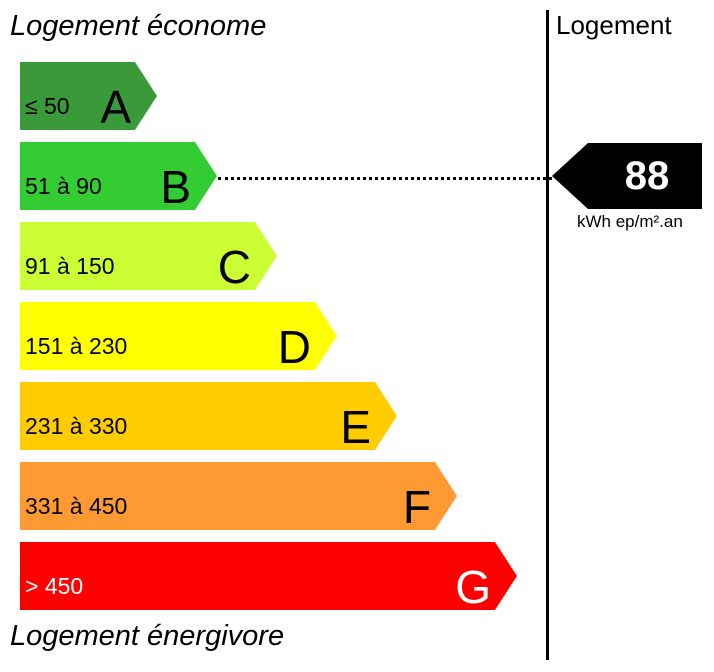  I want to click on energy-band-arrow-a, so click(88, 96).